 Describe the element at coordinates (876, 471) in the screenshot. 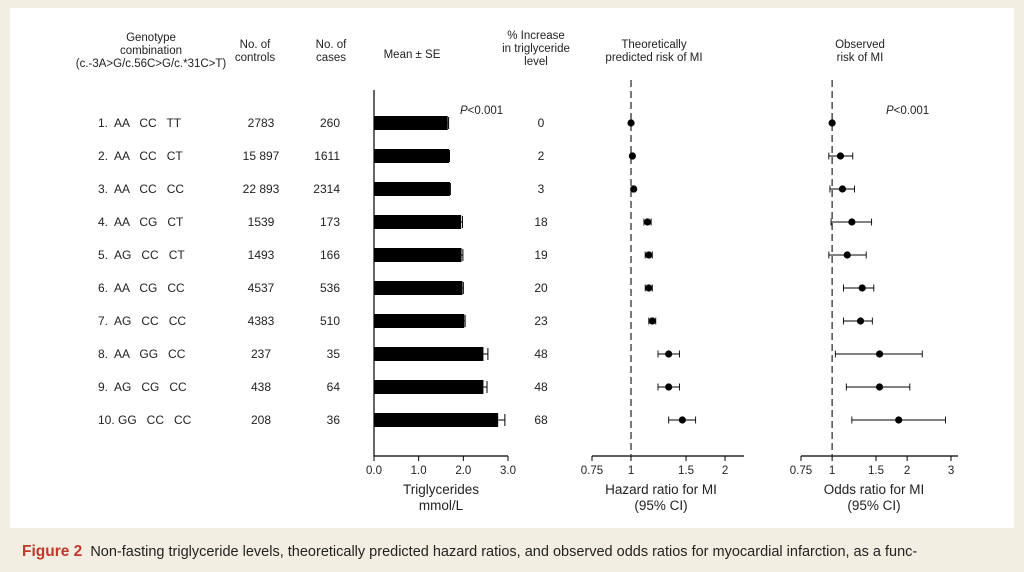

I see `odds-x-tick-label: 1.5` at that location.